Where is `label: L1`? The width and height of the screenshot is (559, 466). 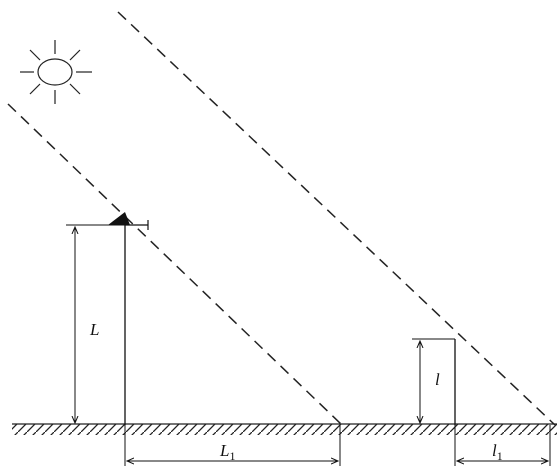
label: L1 is located at coordinates (227, 452).